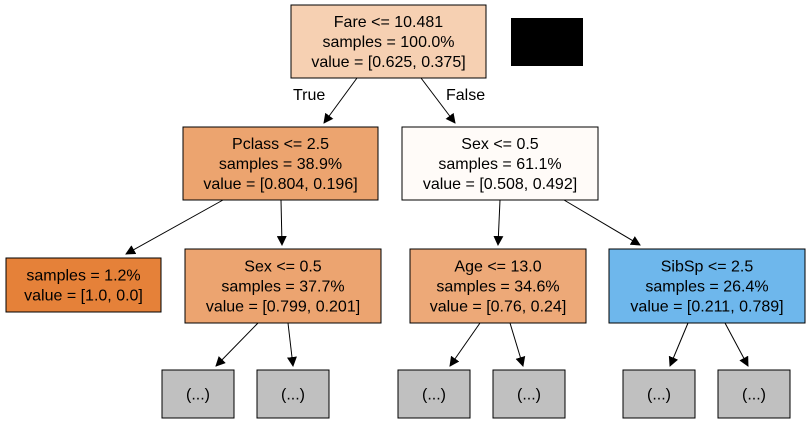  What do you see at coordinates (83, 276) in the screenshot?
I see `node-text-line: samples = 1.2%` at bounding box center [83, 276].